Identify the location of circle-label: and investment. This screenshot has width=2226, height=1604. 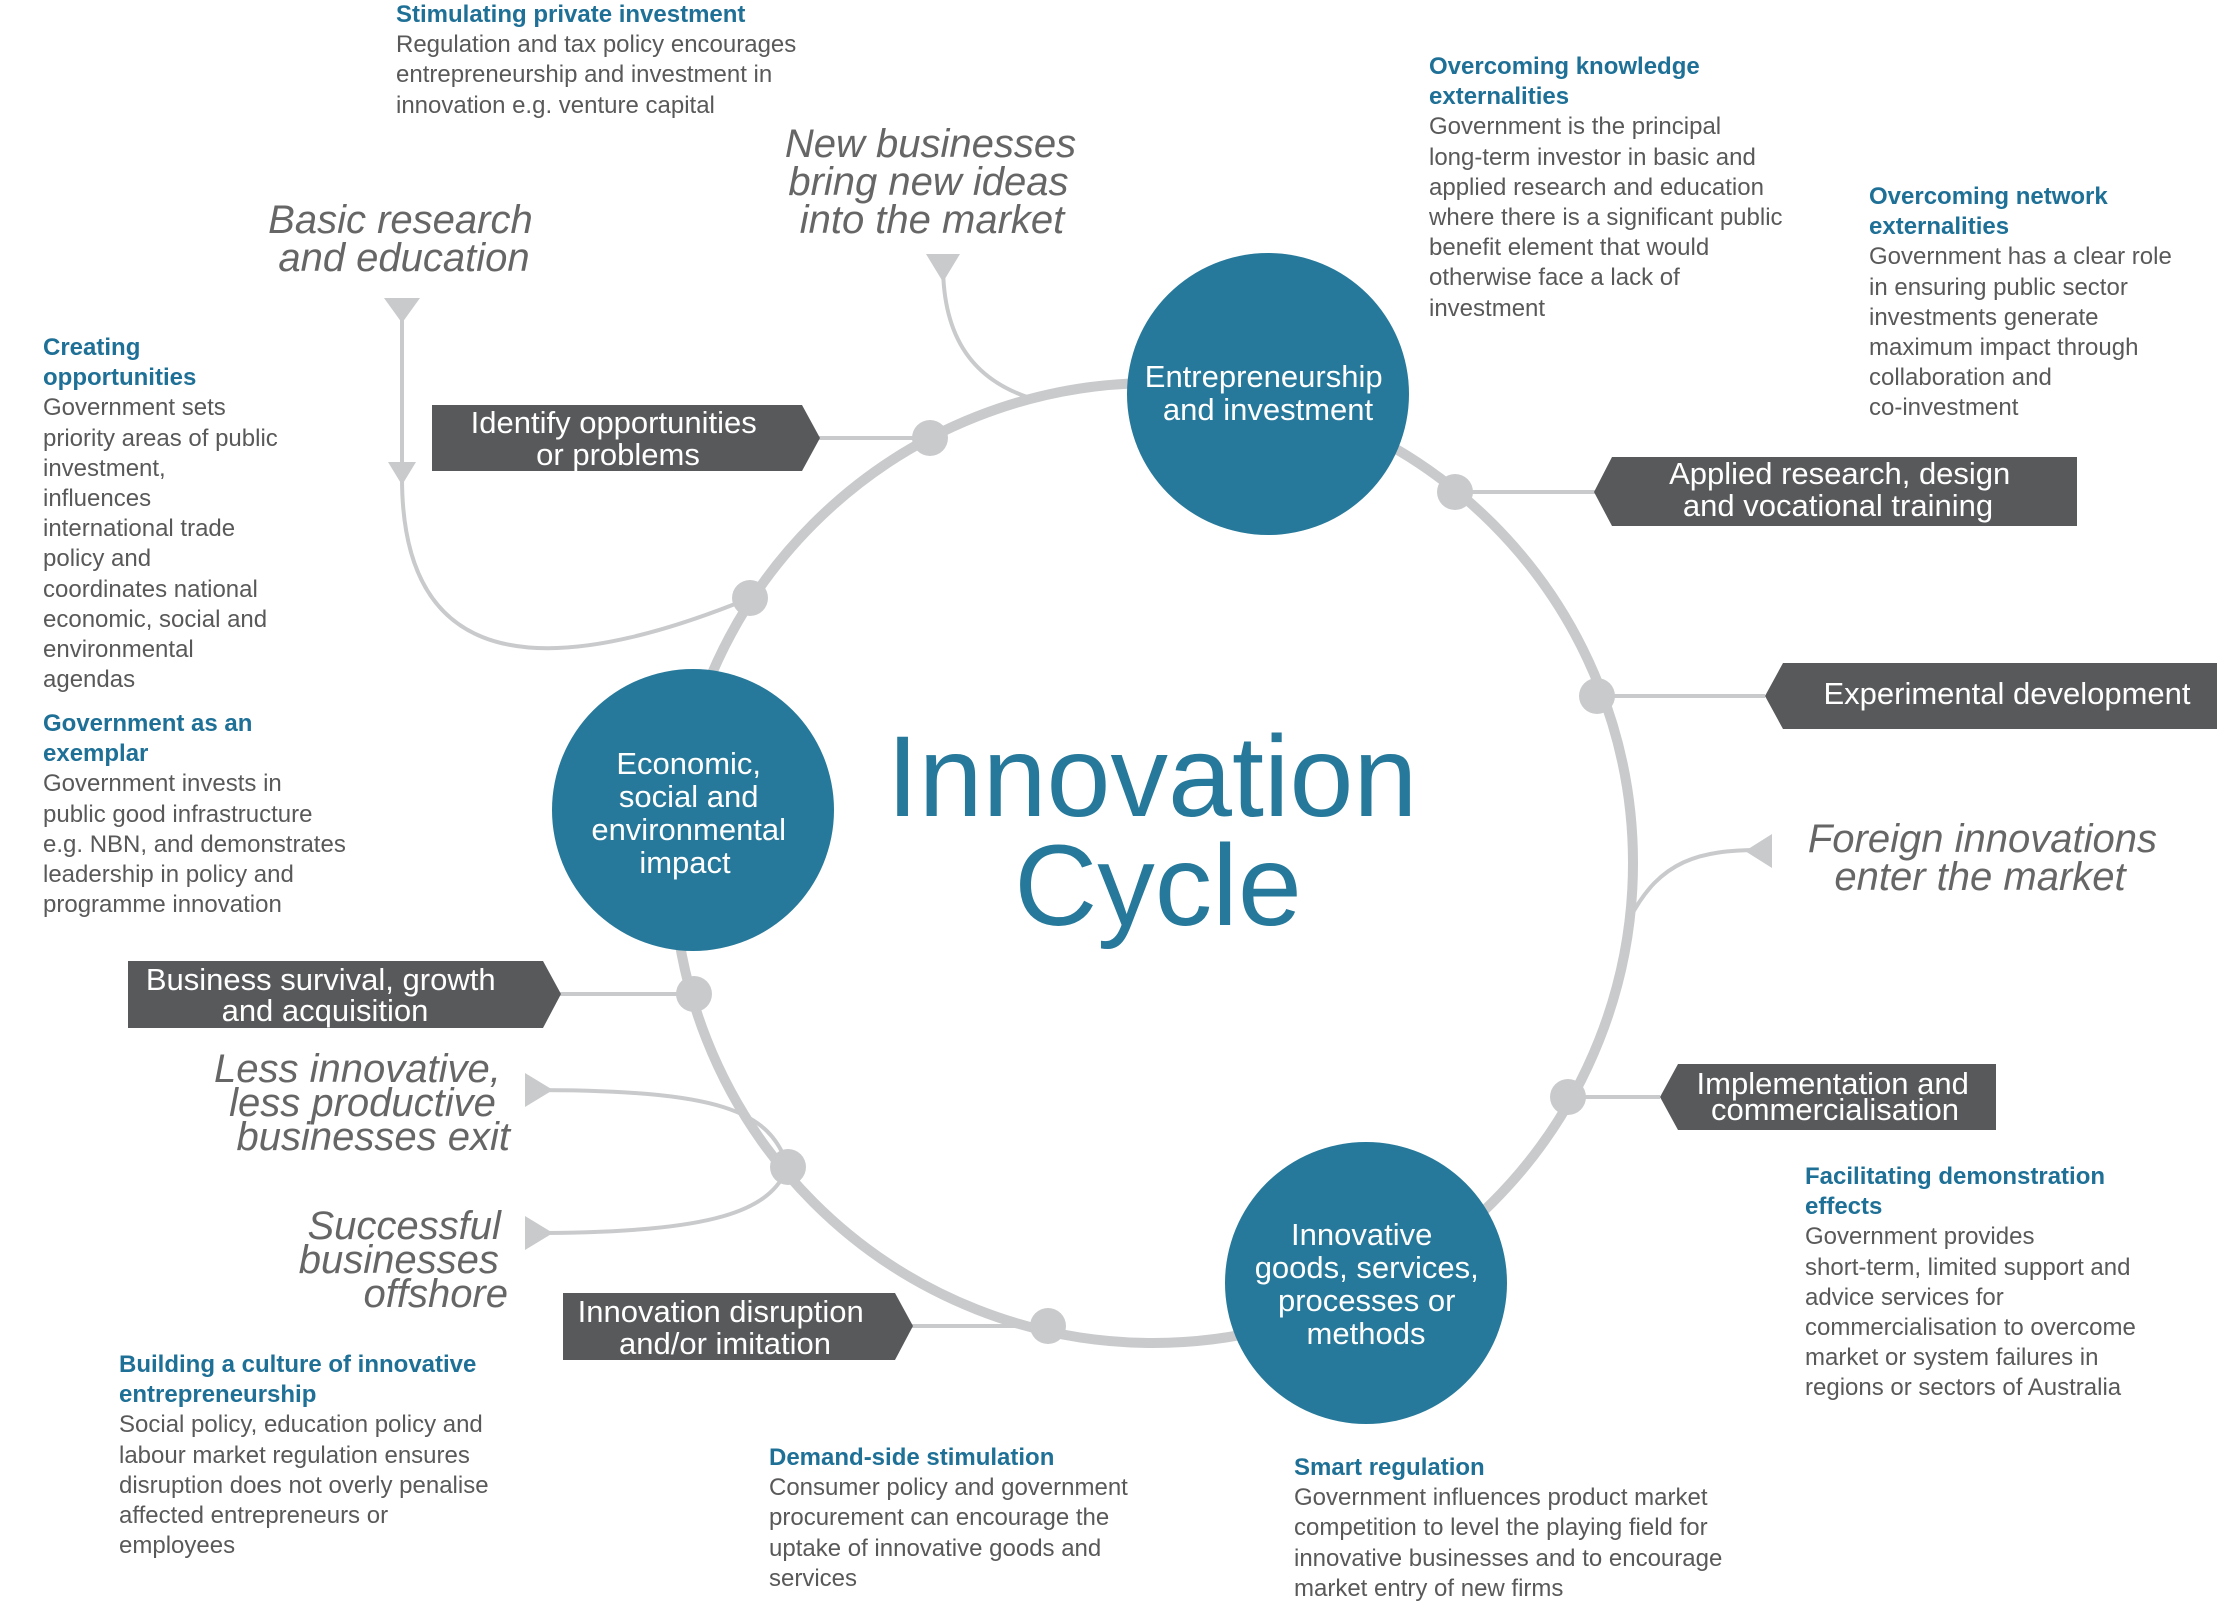
(1268, 409).